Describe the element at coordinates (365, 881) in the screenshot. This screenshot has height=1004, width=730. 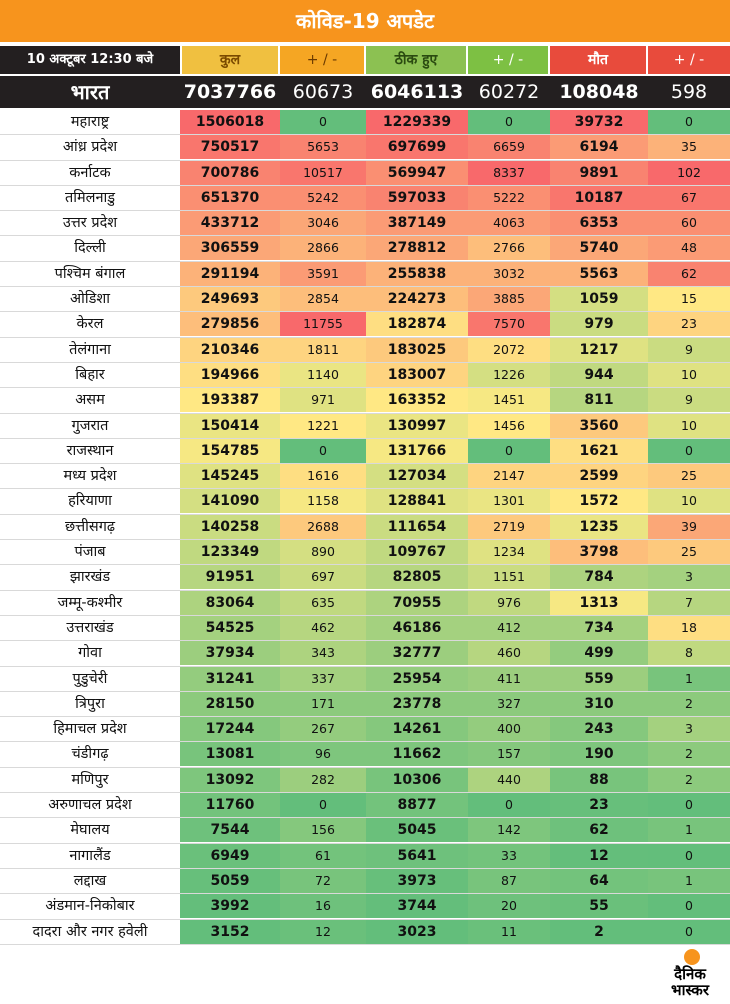
I see `table-row: लद्दाख 5059 72 3973 87 64 1` at that location.